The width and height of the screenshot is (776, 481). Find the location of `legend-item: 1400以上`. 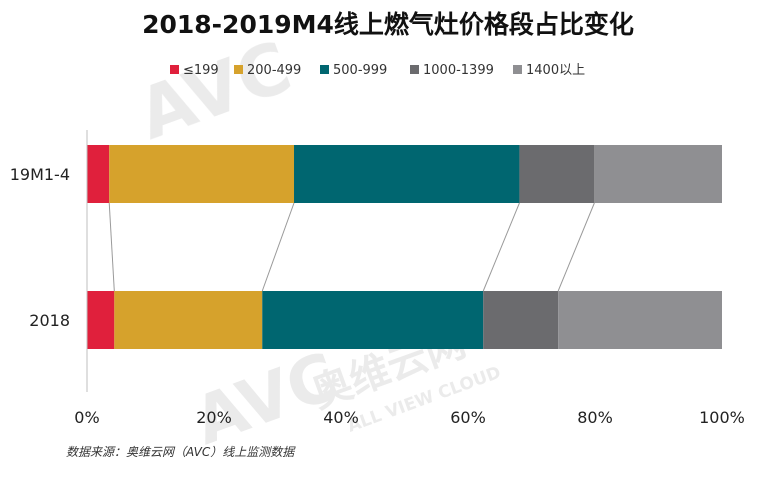

legend-item: 1400以上 is located at coordinates (549, 70).